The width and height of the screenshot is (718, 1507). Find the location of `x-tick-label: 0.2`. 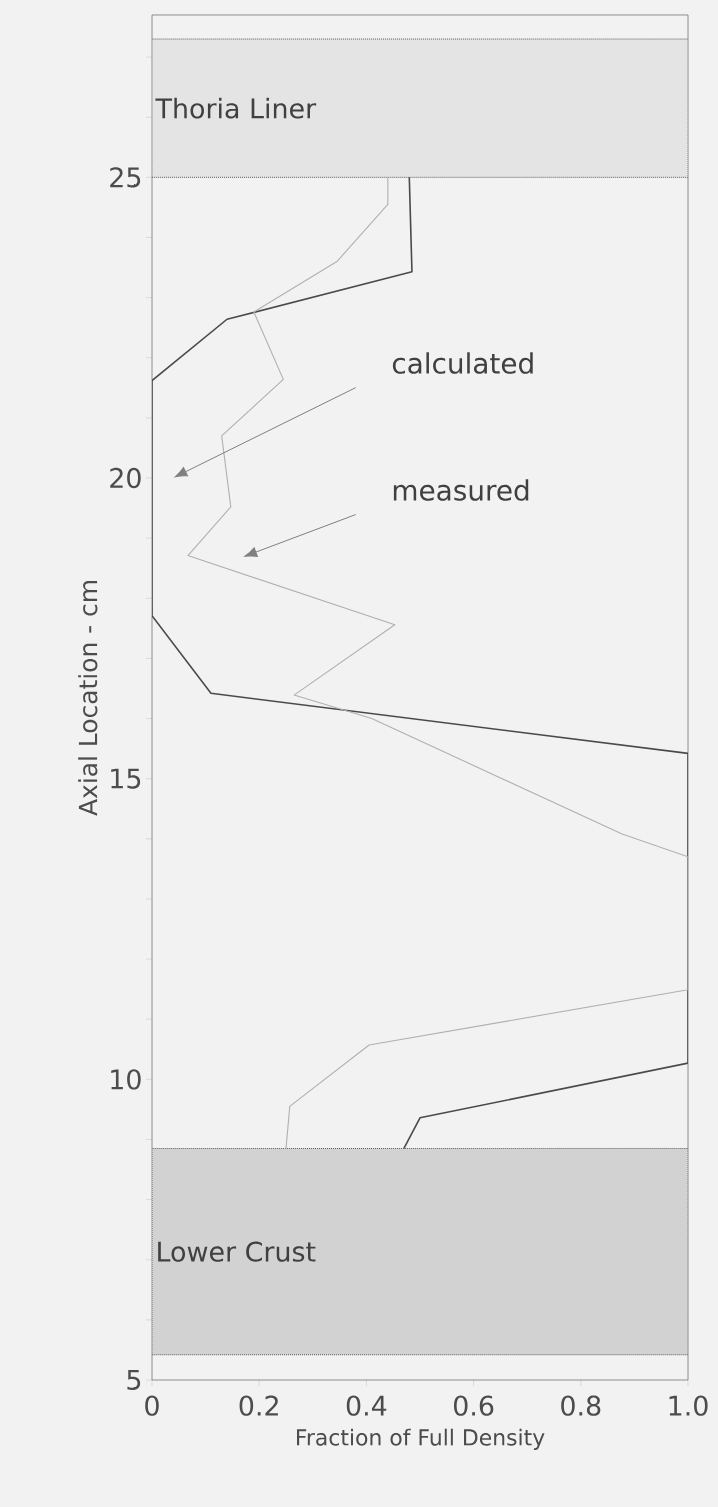

x-tick-label: 0.2 is located at coordinates (258, 1405).